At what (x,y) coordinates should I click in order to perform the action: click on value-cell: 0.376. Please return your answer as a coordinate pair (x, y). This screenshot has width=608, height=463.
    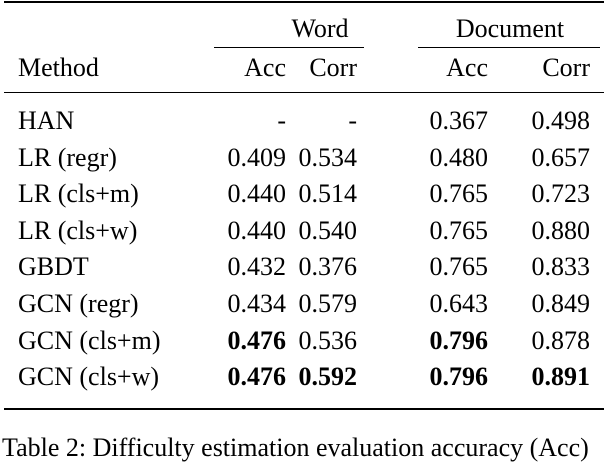
    Looking at the image, I should click on (328, 267).